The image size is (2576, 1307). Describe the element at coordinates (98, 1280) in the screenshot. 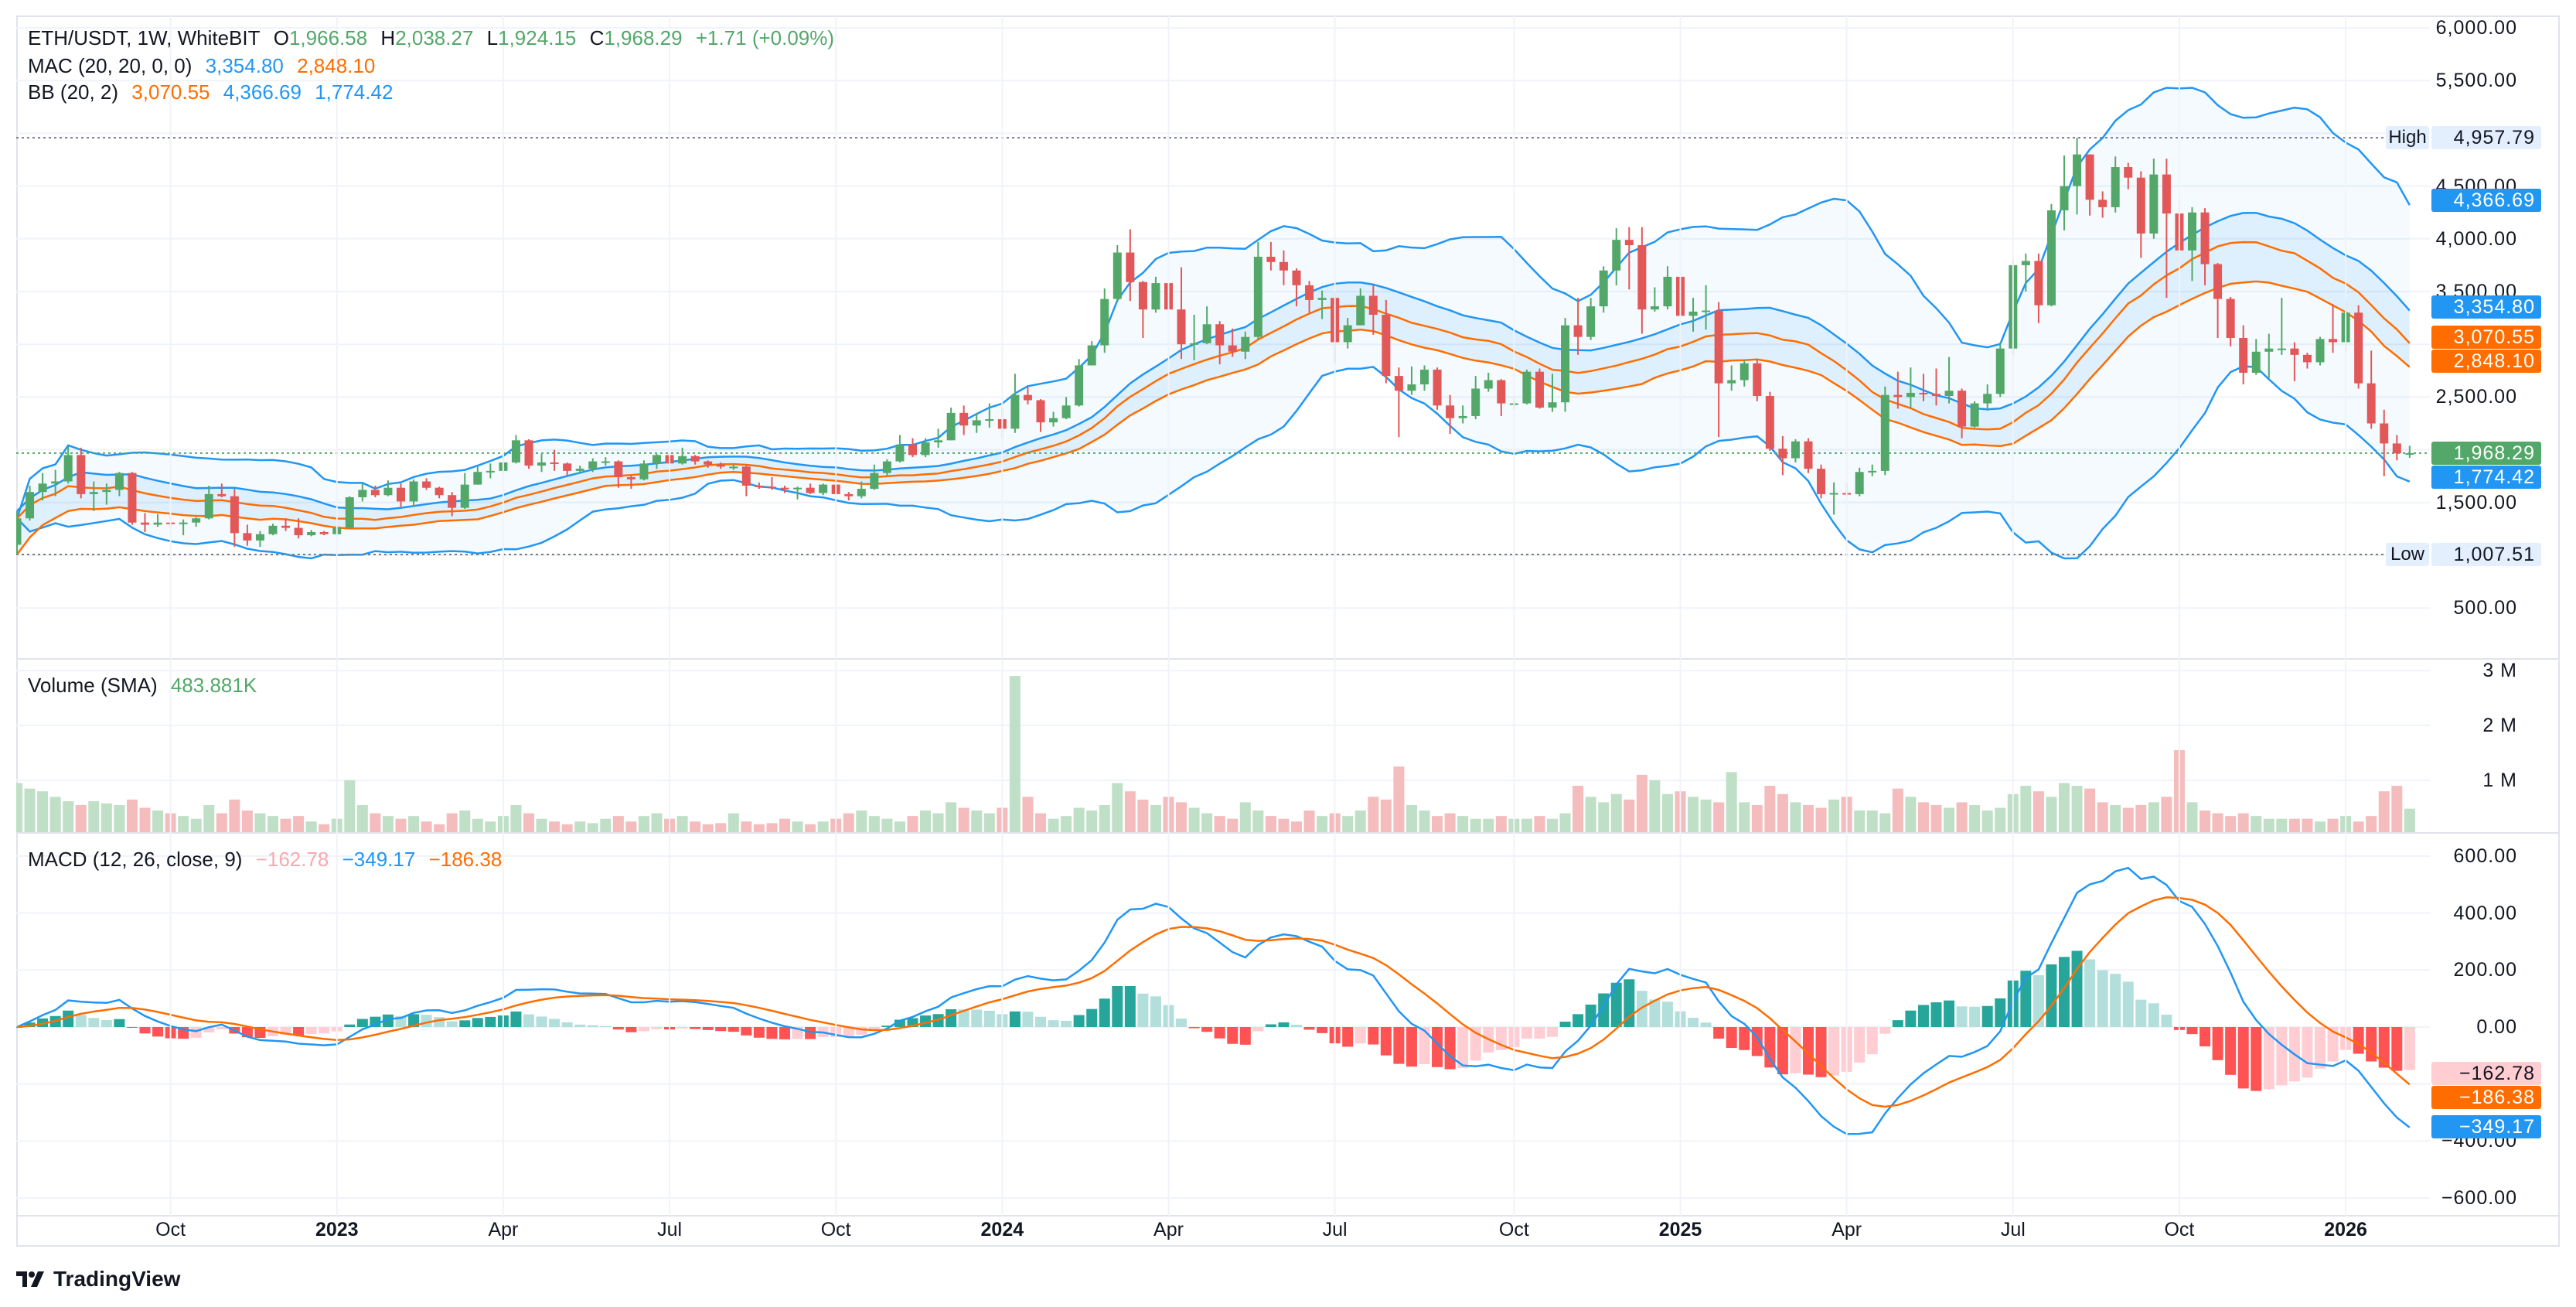

I see `tradingview-logo: TradingView` at that location.